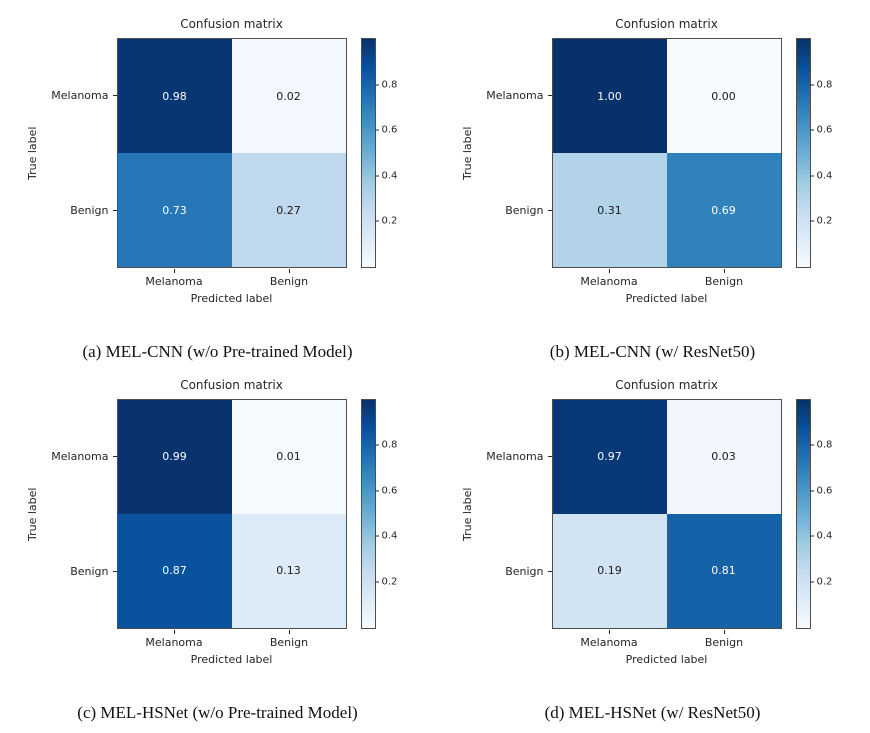 The image size is (870, 733). I want to click on heatmap-cell: 0.31, so click(609, 210).